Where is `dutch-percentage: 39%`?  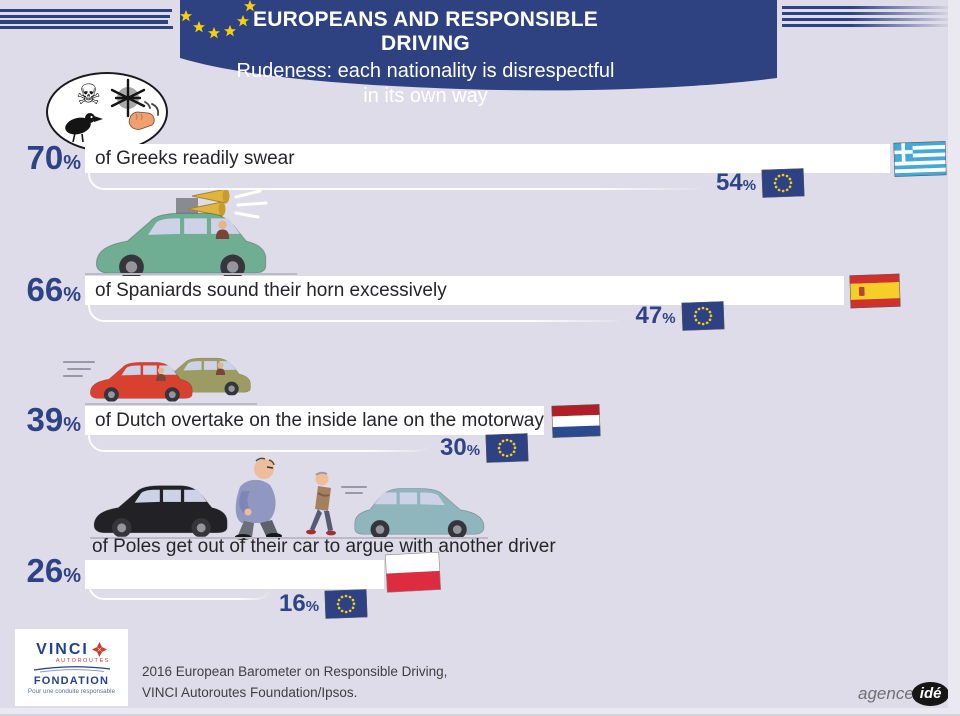
dutch-percentage: 39% is located at coordinates (53, 419).